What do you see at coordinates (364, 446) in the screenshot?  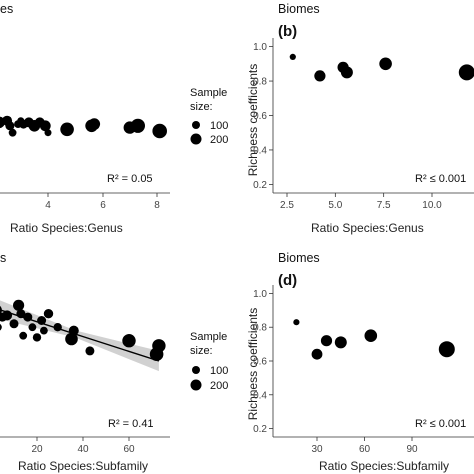 I see `panel-d-xticks: 30 60 90` at bounding box center [364, 446].